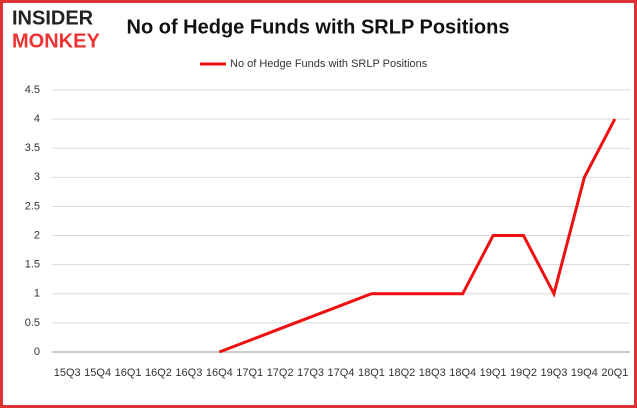  What do you see at coordinates (188, 373) in the screenshot?
I see `x-tick-label: 16Q3` at bounding box center [188, 373].